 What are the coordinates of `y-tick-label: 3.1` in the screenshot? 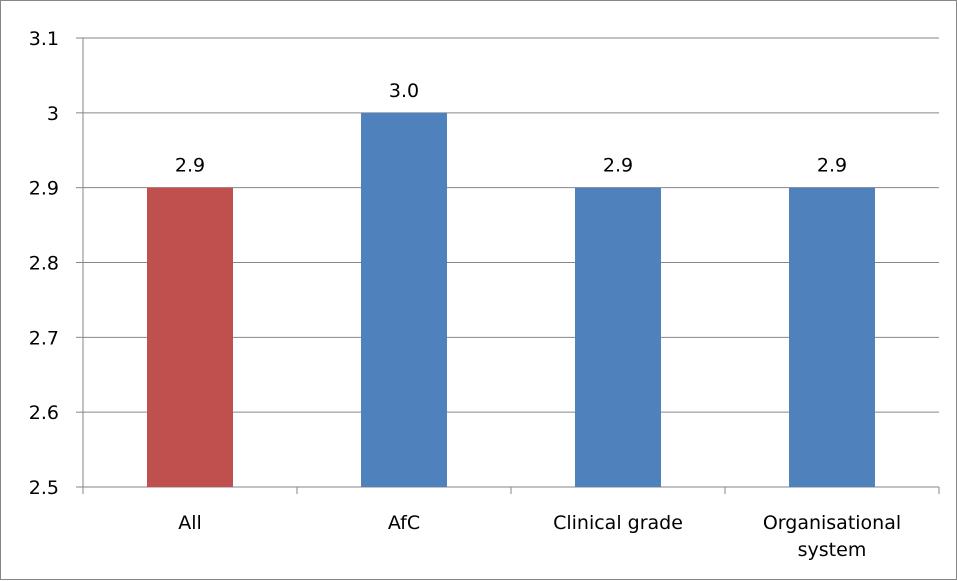 It's located at (44, 39).